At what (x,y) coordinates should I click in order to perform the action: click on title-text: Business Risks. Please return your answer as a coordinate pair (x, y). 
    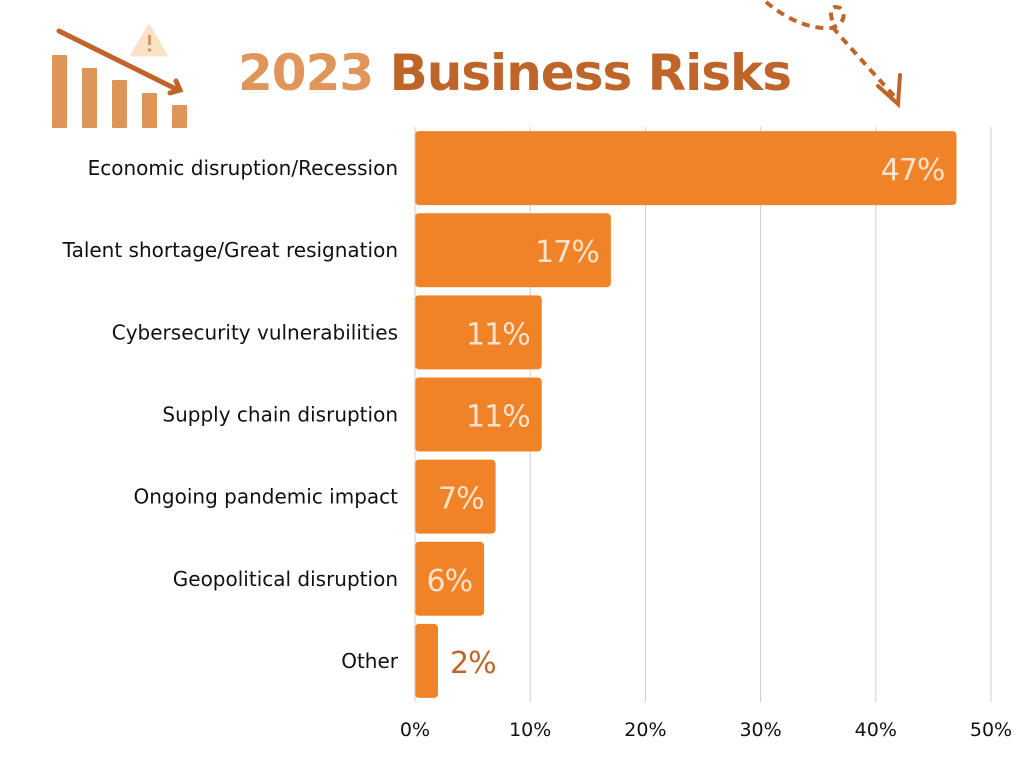
    Looking at the image, I should click on (590, 73).